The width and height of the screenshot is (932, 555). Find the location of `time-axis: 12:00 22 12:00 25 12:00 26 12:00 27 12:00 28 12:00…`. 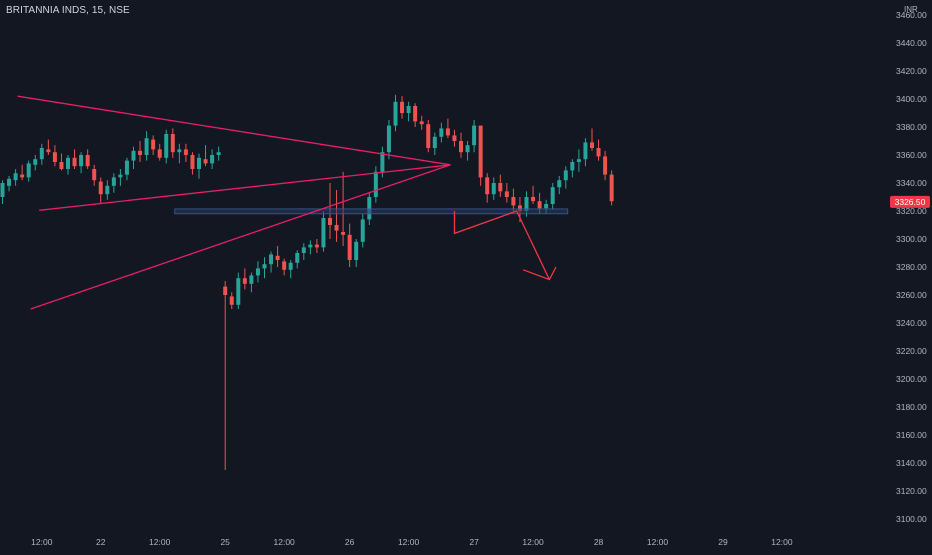

time-axis: 12:00 22 12:00 25 12:00 26 12:00 27 12:00 28 12:00… is located at coordinates (412, 542).